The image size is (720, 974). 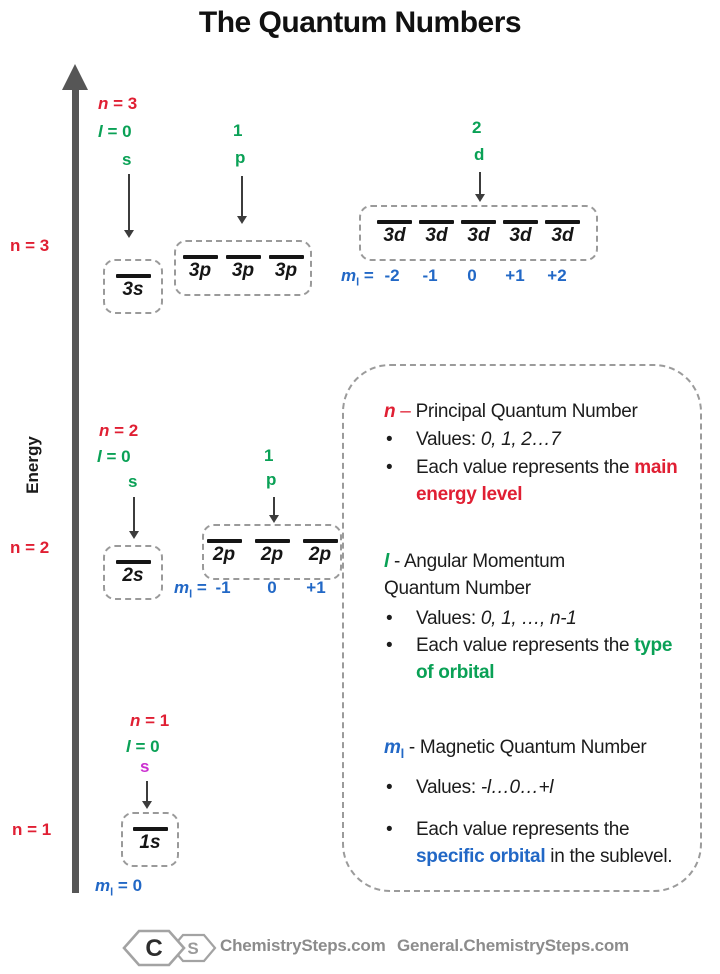 What do you see at coordinates (103, 103) in the screenshot?
I see `n3-n-symbol: n` at bounding box center [103, 103].